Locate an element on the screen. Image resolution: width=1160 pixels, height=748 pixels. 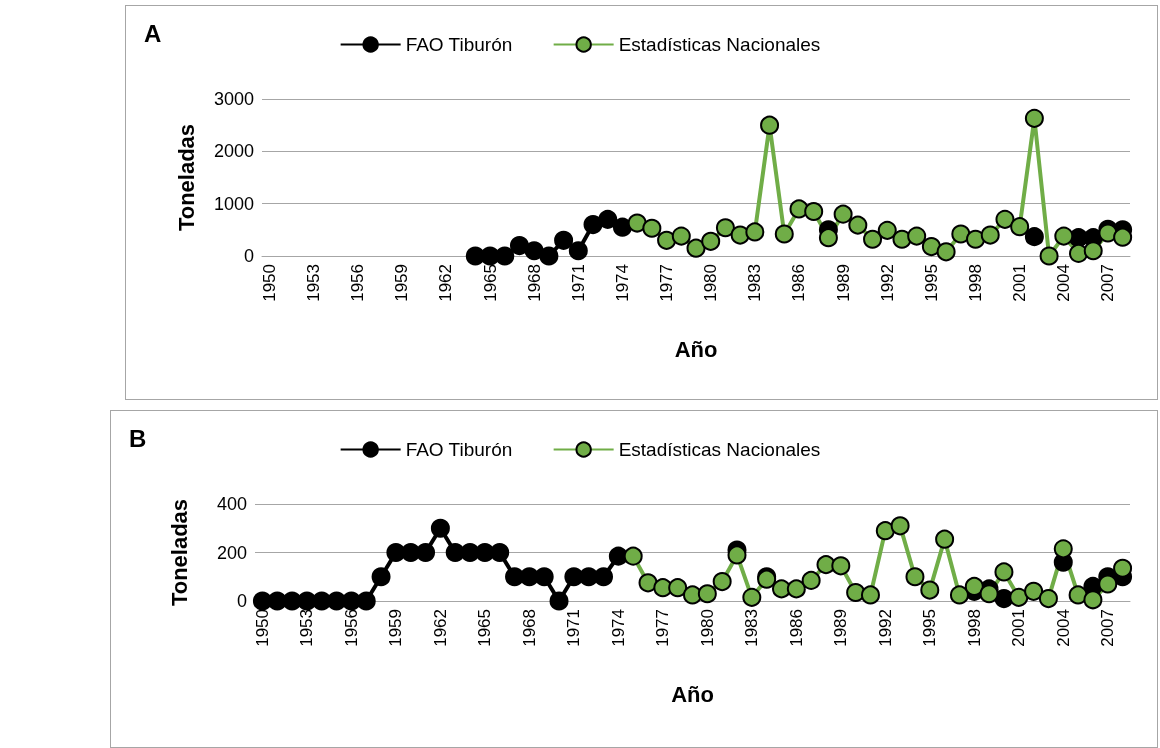
y-tick-label: 200 is located at coordinates (231, 552).